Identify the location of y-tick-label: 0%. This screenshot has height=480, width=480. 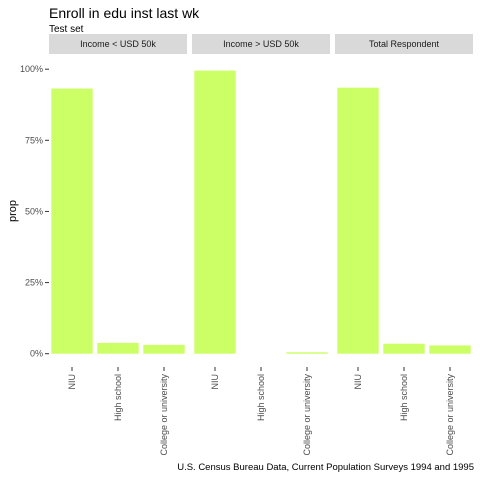
(36, 354).